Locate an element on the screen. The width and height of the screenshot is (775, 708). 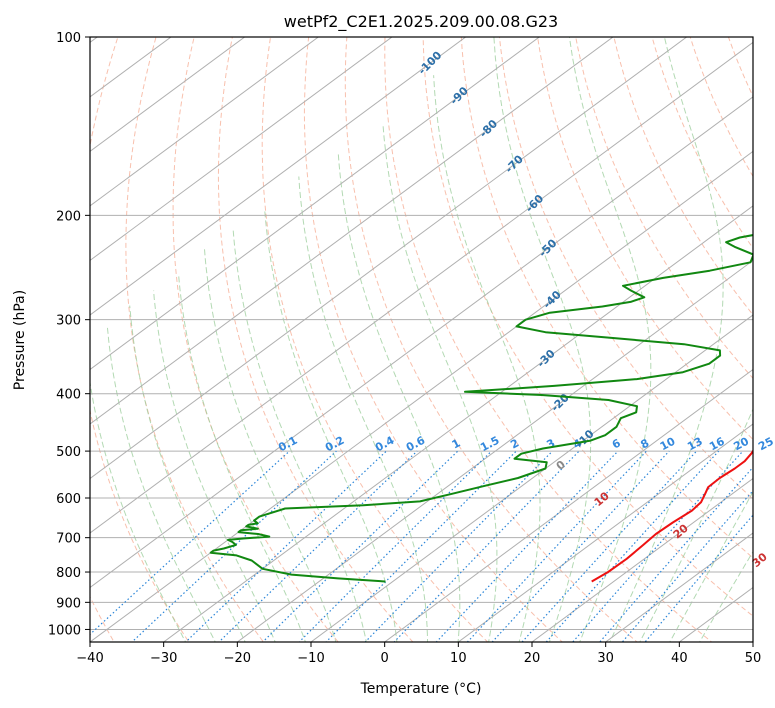
chart-title: wetPf2_C2E1.2025.209.00.08.G23 is located at coordinates (421, 22).